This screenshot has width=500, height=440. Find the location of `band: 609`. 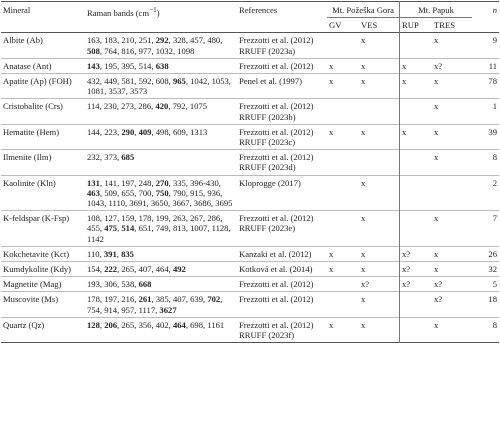

band: 609 is located at coordinates (179, 131).